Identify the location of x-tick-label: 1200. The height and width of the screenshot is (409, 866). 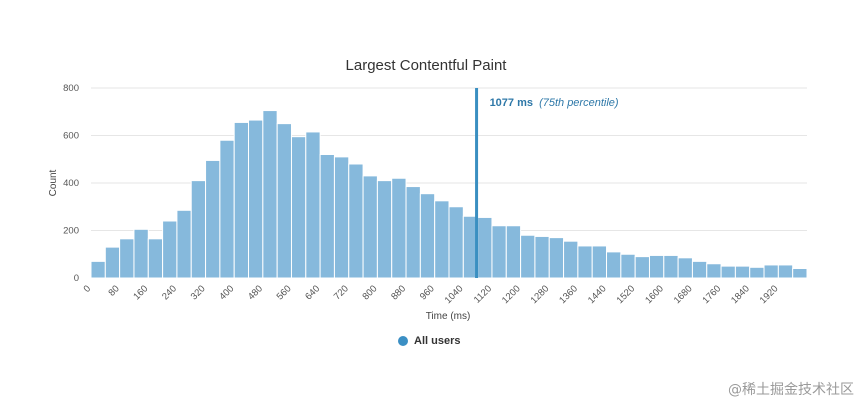
(511, 294).